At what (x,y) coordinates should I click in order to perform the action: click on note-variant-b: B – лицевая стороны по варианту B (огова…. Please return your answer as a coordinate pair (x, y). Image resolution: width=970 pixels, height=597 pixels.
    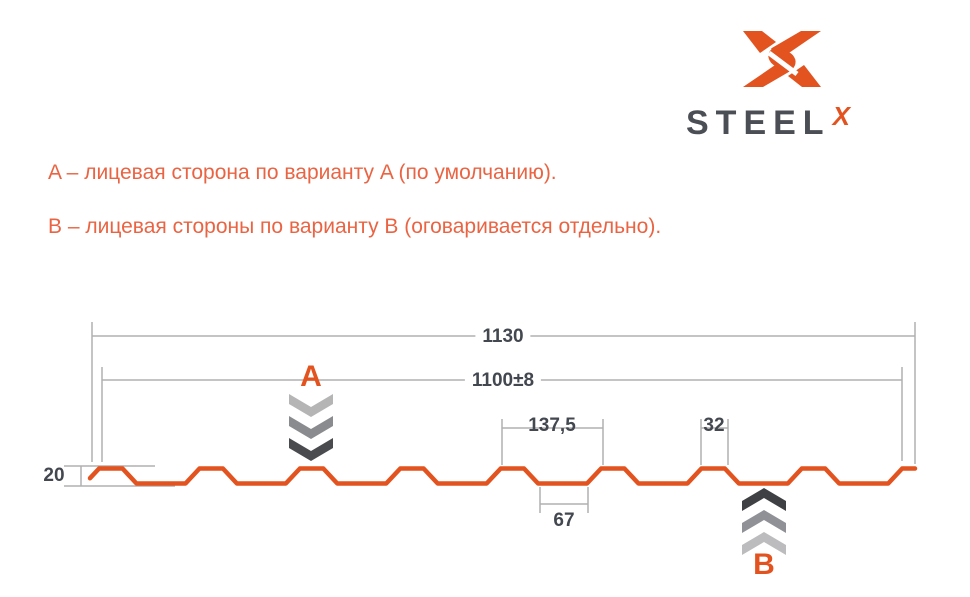
    Looking at the image, I should click on (355, 226).